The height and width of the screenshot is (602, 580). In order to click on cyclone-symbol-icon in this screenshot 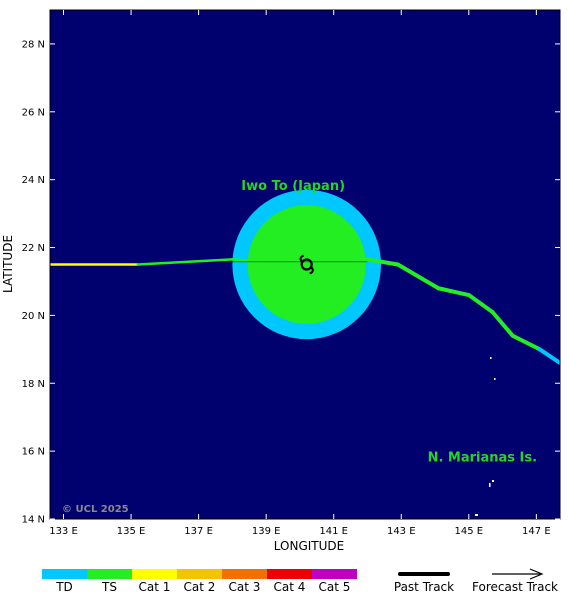, I will do `click(306, 264)`.